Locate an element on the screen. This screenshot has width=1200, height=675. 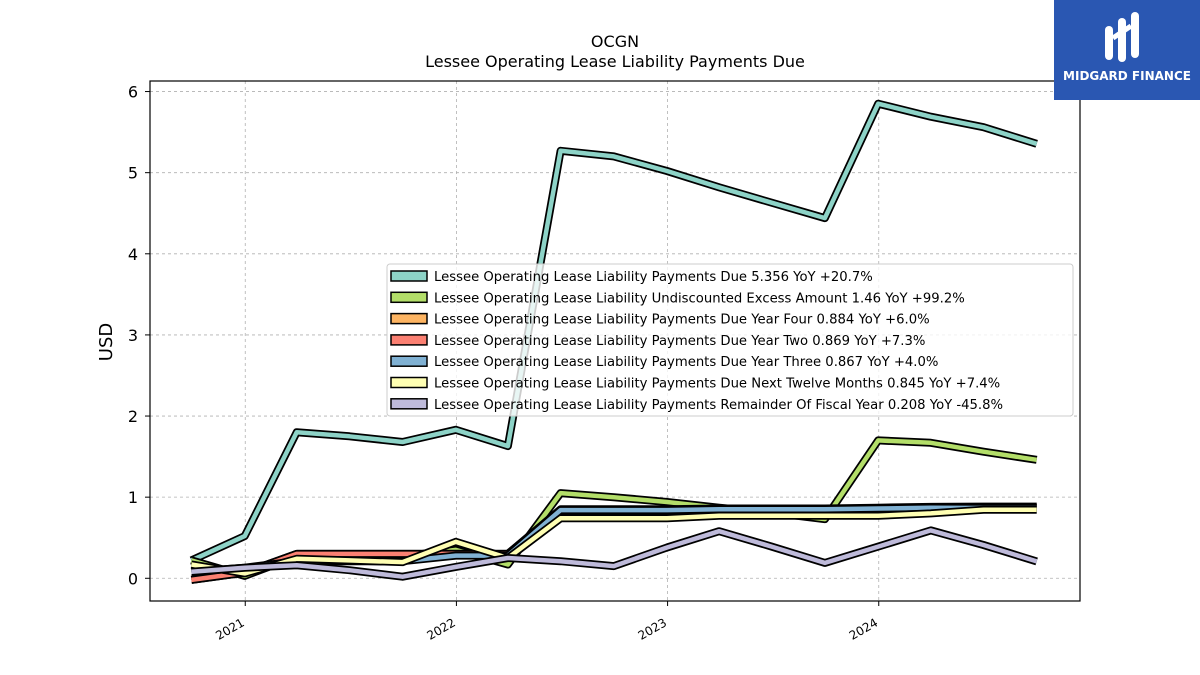
x-tick-label: 2021 is located at coordinates (229, 628).